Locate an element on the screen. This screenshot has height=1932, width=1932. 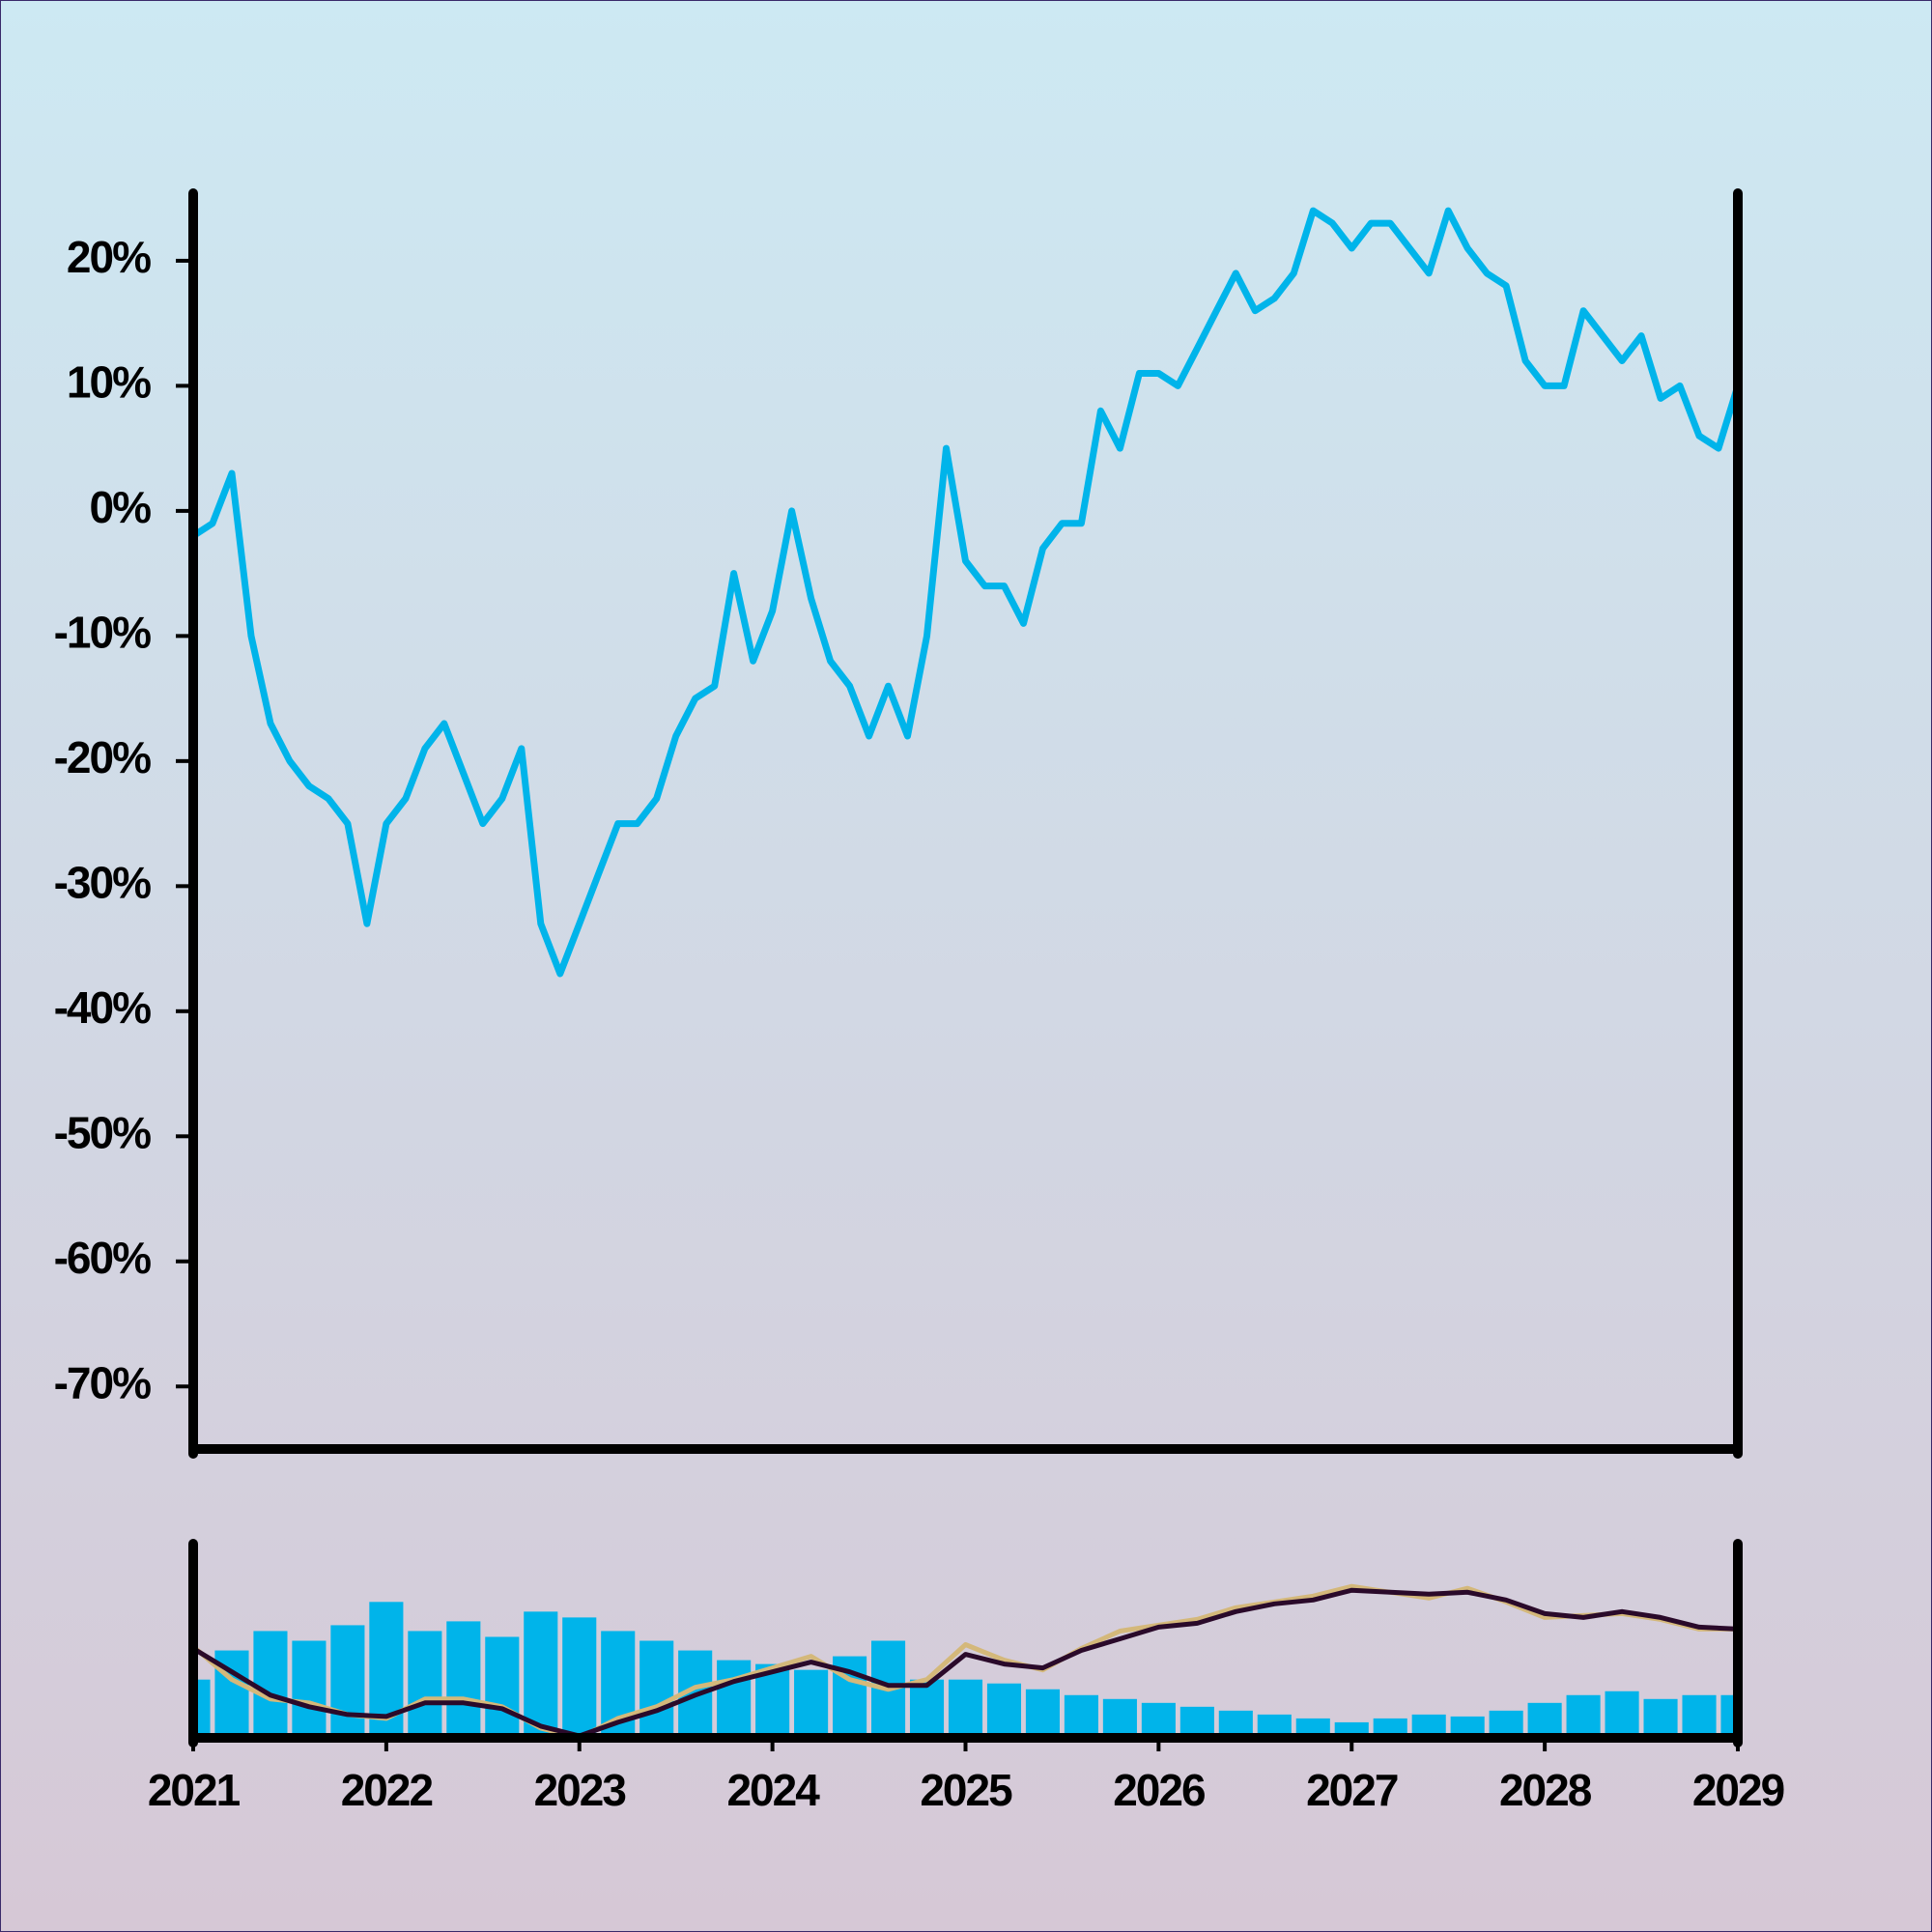
y-tick-label: 0% is located at coordinates (121, 507).